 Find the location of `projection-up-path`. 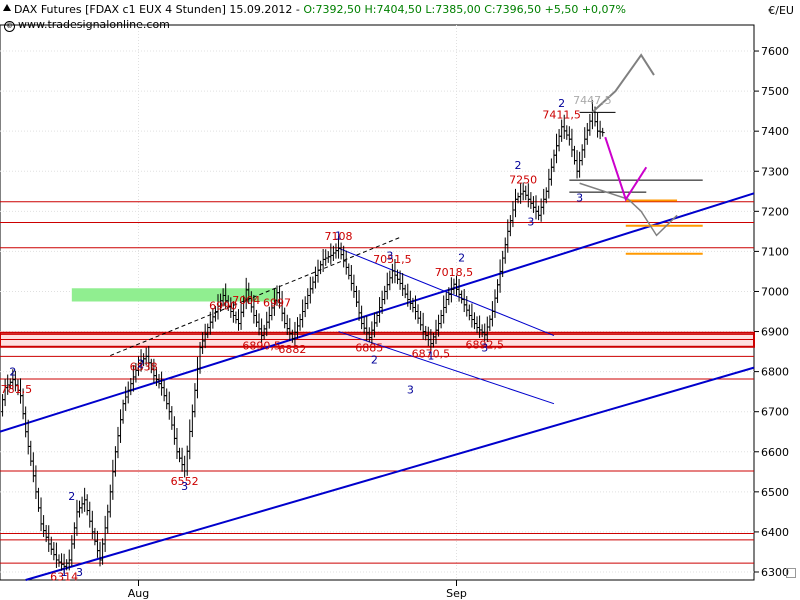

projection-up-path is located at coordinates (623, 83).